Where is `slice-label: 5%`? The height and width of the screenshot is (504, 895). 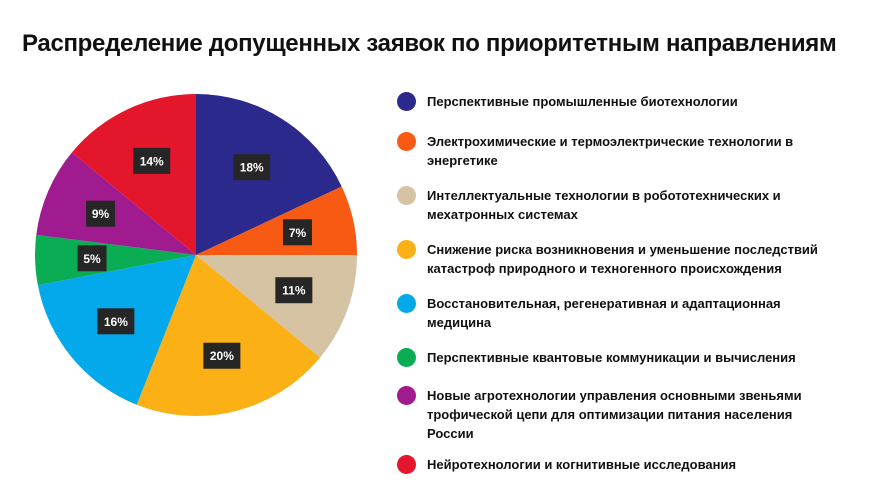 slice-label: 5% is located at coordinates (92, 258).